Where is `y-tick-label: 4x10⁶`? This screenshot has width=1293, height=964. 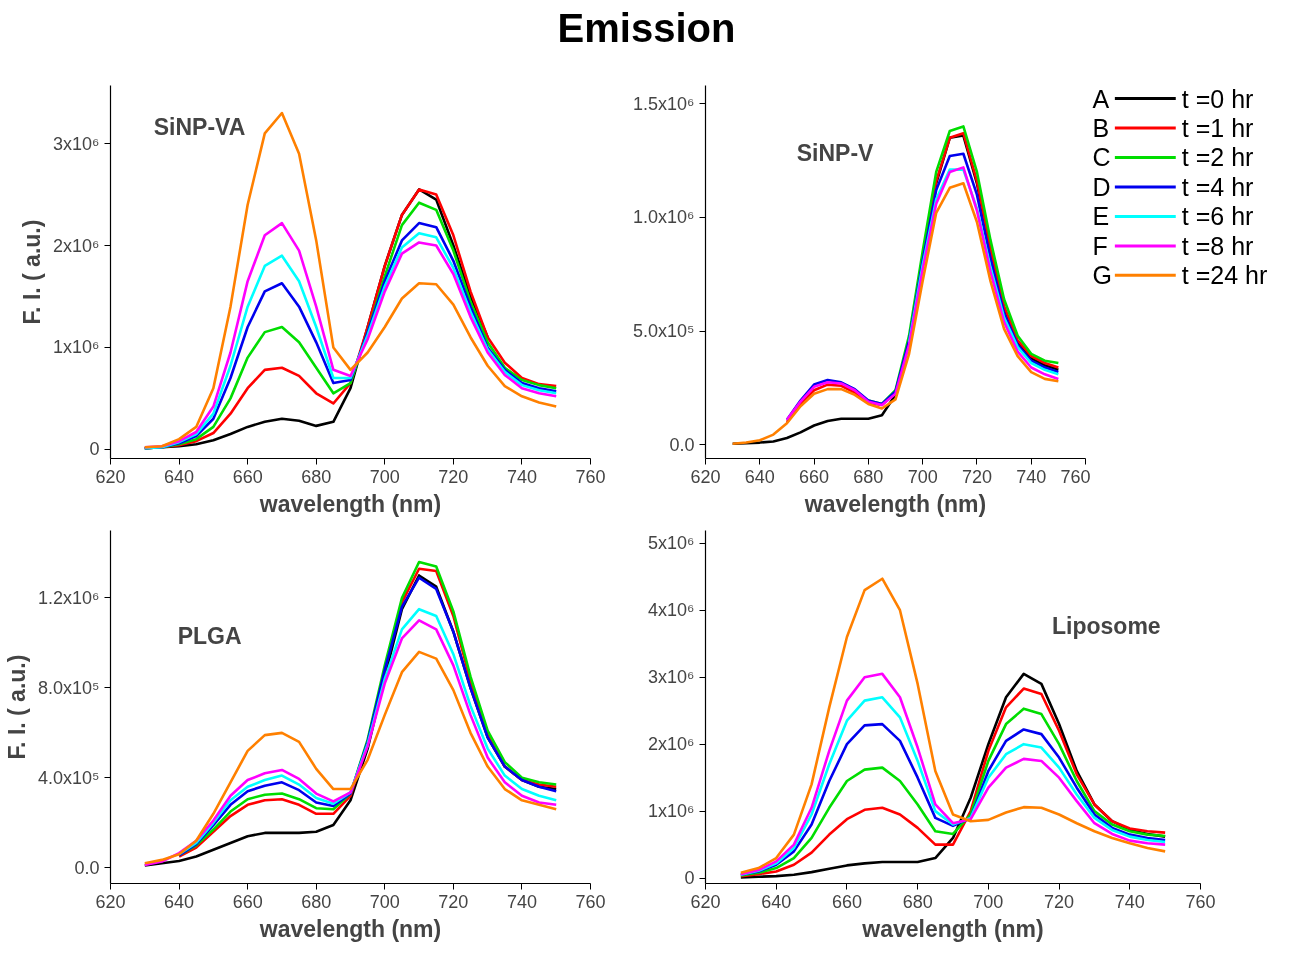
y-tick-label: 4x10⁶ is located at coordinates (671, 610).